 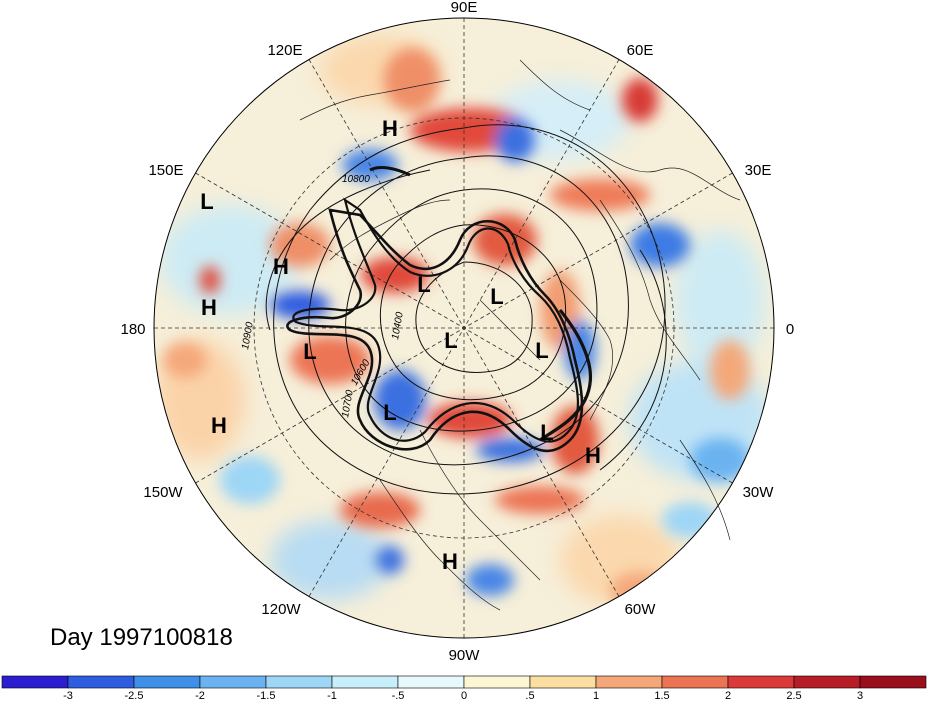 I want to click on colorbar-tick-label: 2, so click(x=728, y=696).